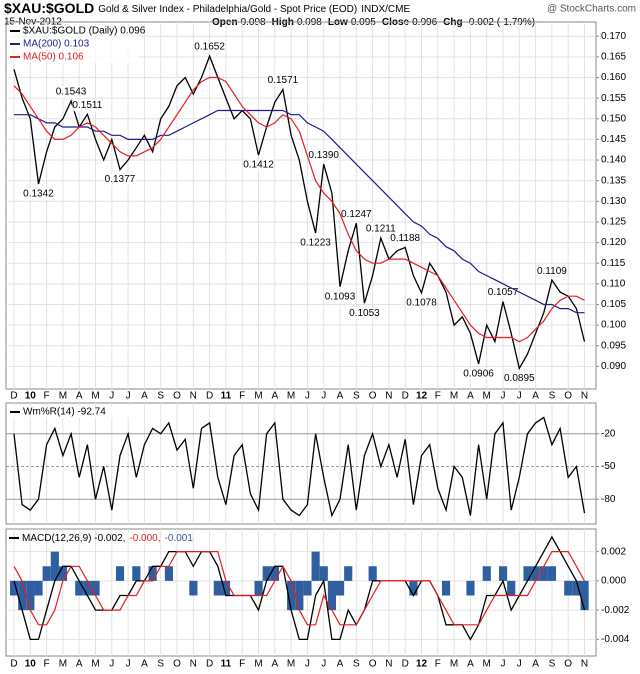 This screenshot has height=674, width=640. What do you see at coordinates (49, 8) in the screenshot?
I see `symbol: $XAU:$GOLD` at bounding box center [49, 8].